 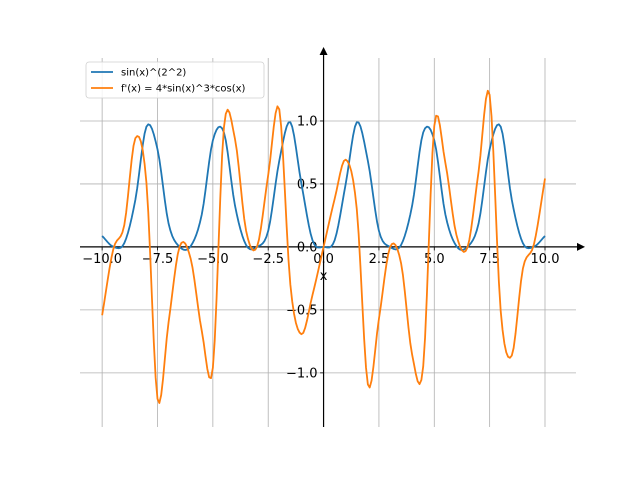 I want to click on x-axis-arrow, so click(x=581, y=246).